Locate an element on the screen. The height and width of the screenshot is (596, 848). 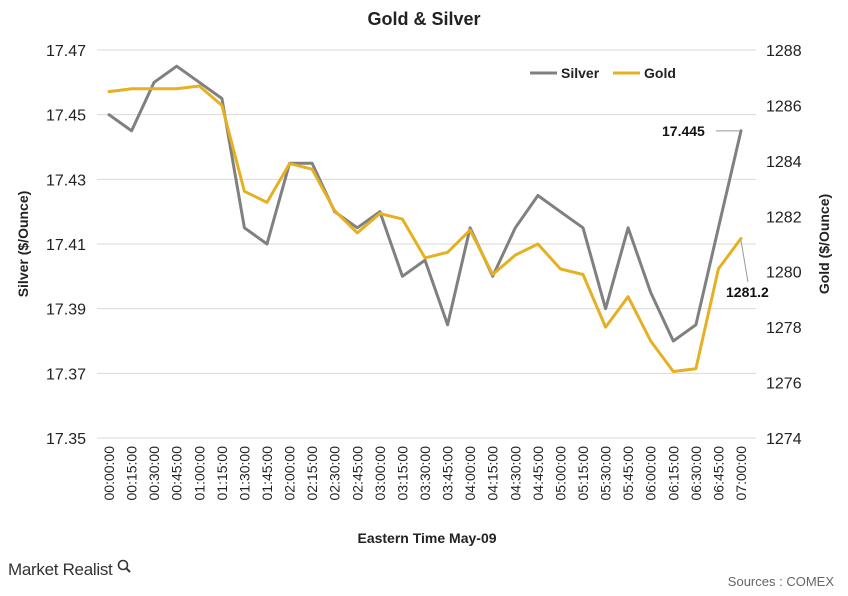
x-tick-label: 03:15:00 is located at coordinates (402, 473).